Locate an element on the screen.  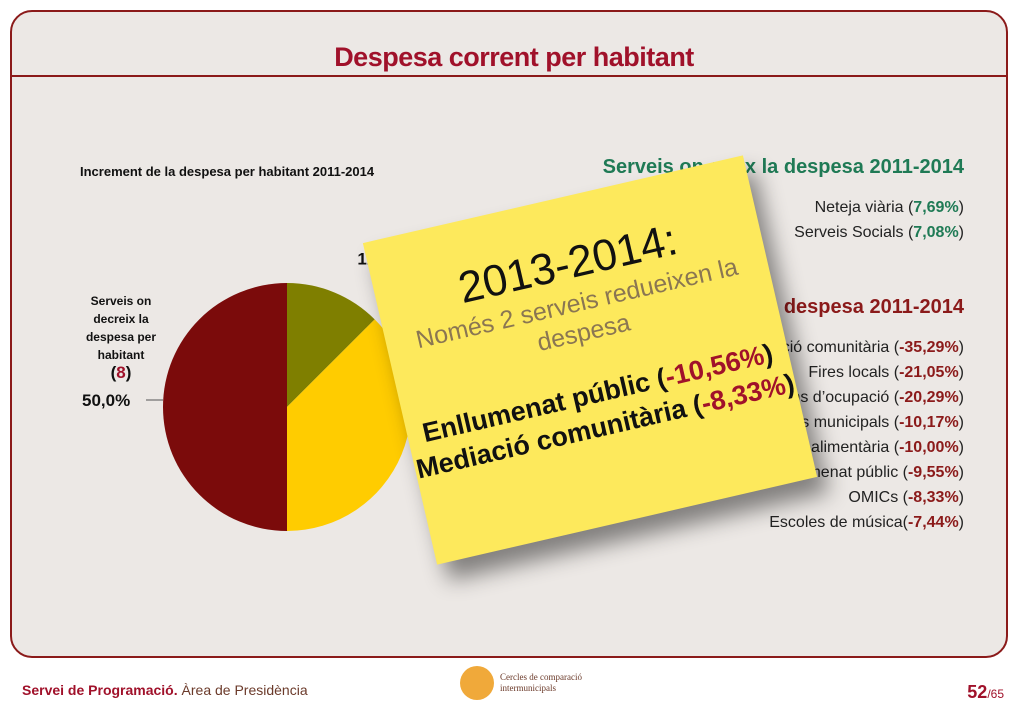
label-line: Serveis on is located at coordinates (121, 301).